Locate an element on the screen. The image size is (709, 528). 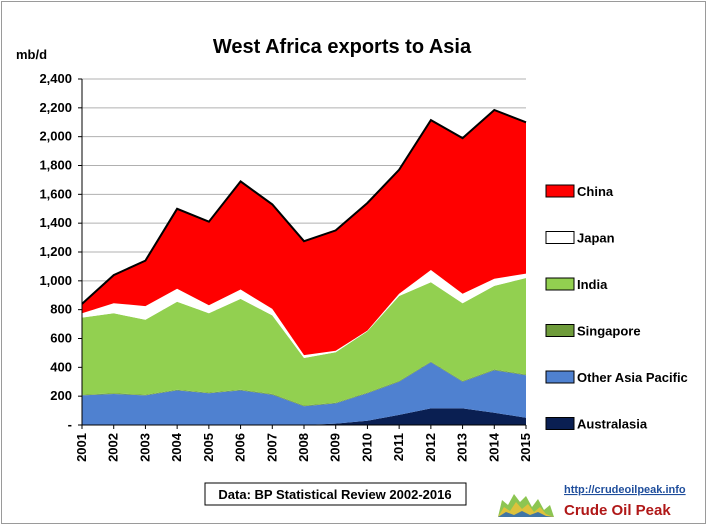
source-note-text: Data: BP Statistical Review 2002-2016 is located at coordinates (334, 494).